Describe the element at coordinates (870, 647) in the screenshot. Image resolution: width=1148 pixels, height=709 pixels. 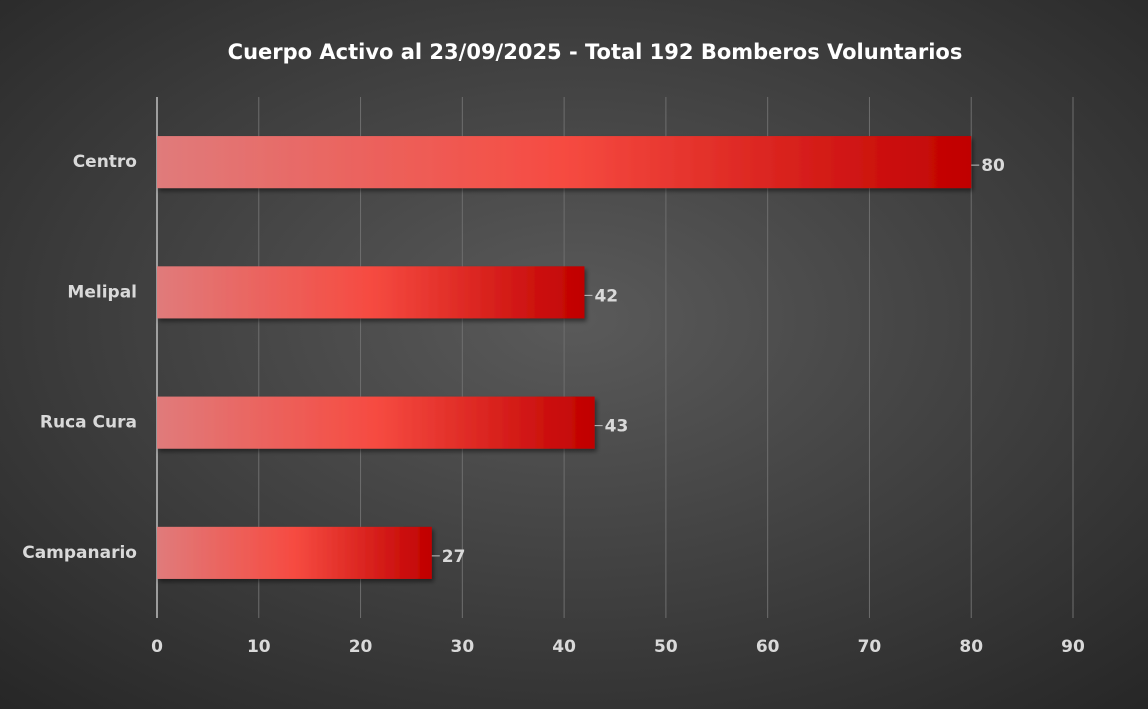
I see `x-tick-label: 70` at that location.